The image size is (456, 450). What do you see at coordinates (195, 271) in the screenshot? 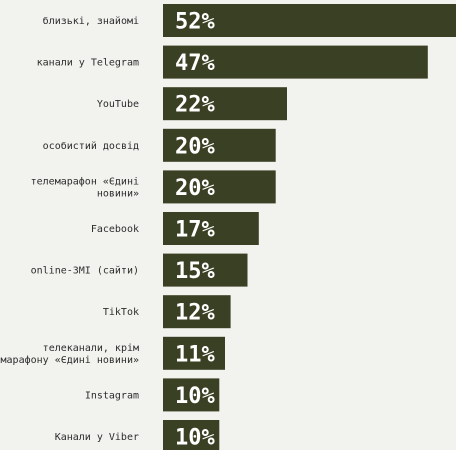
I see `value-label: 15%` at bounding box center [195, 271].